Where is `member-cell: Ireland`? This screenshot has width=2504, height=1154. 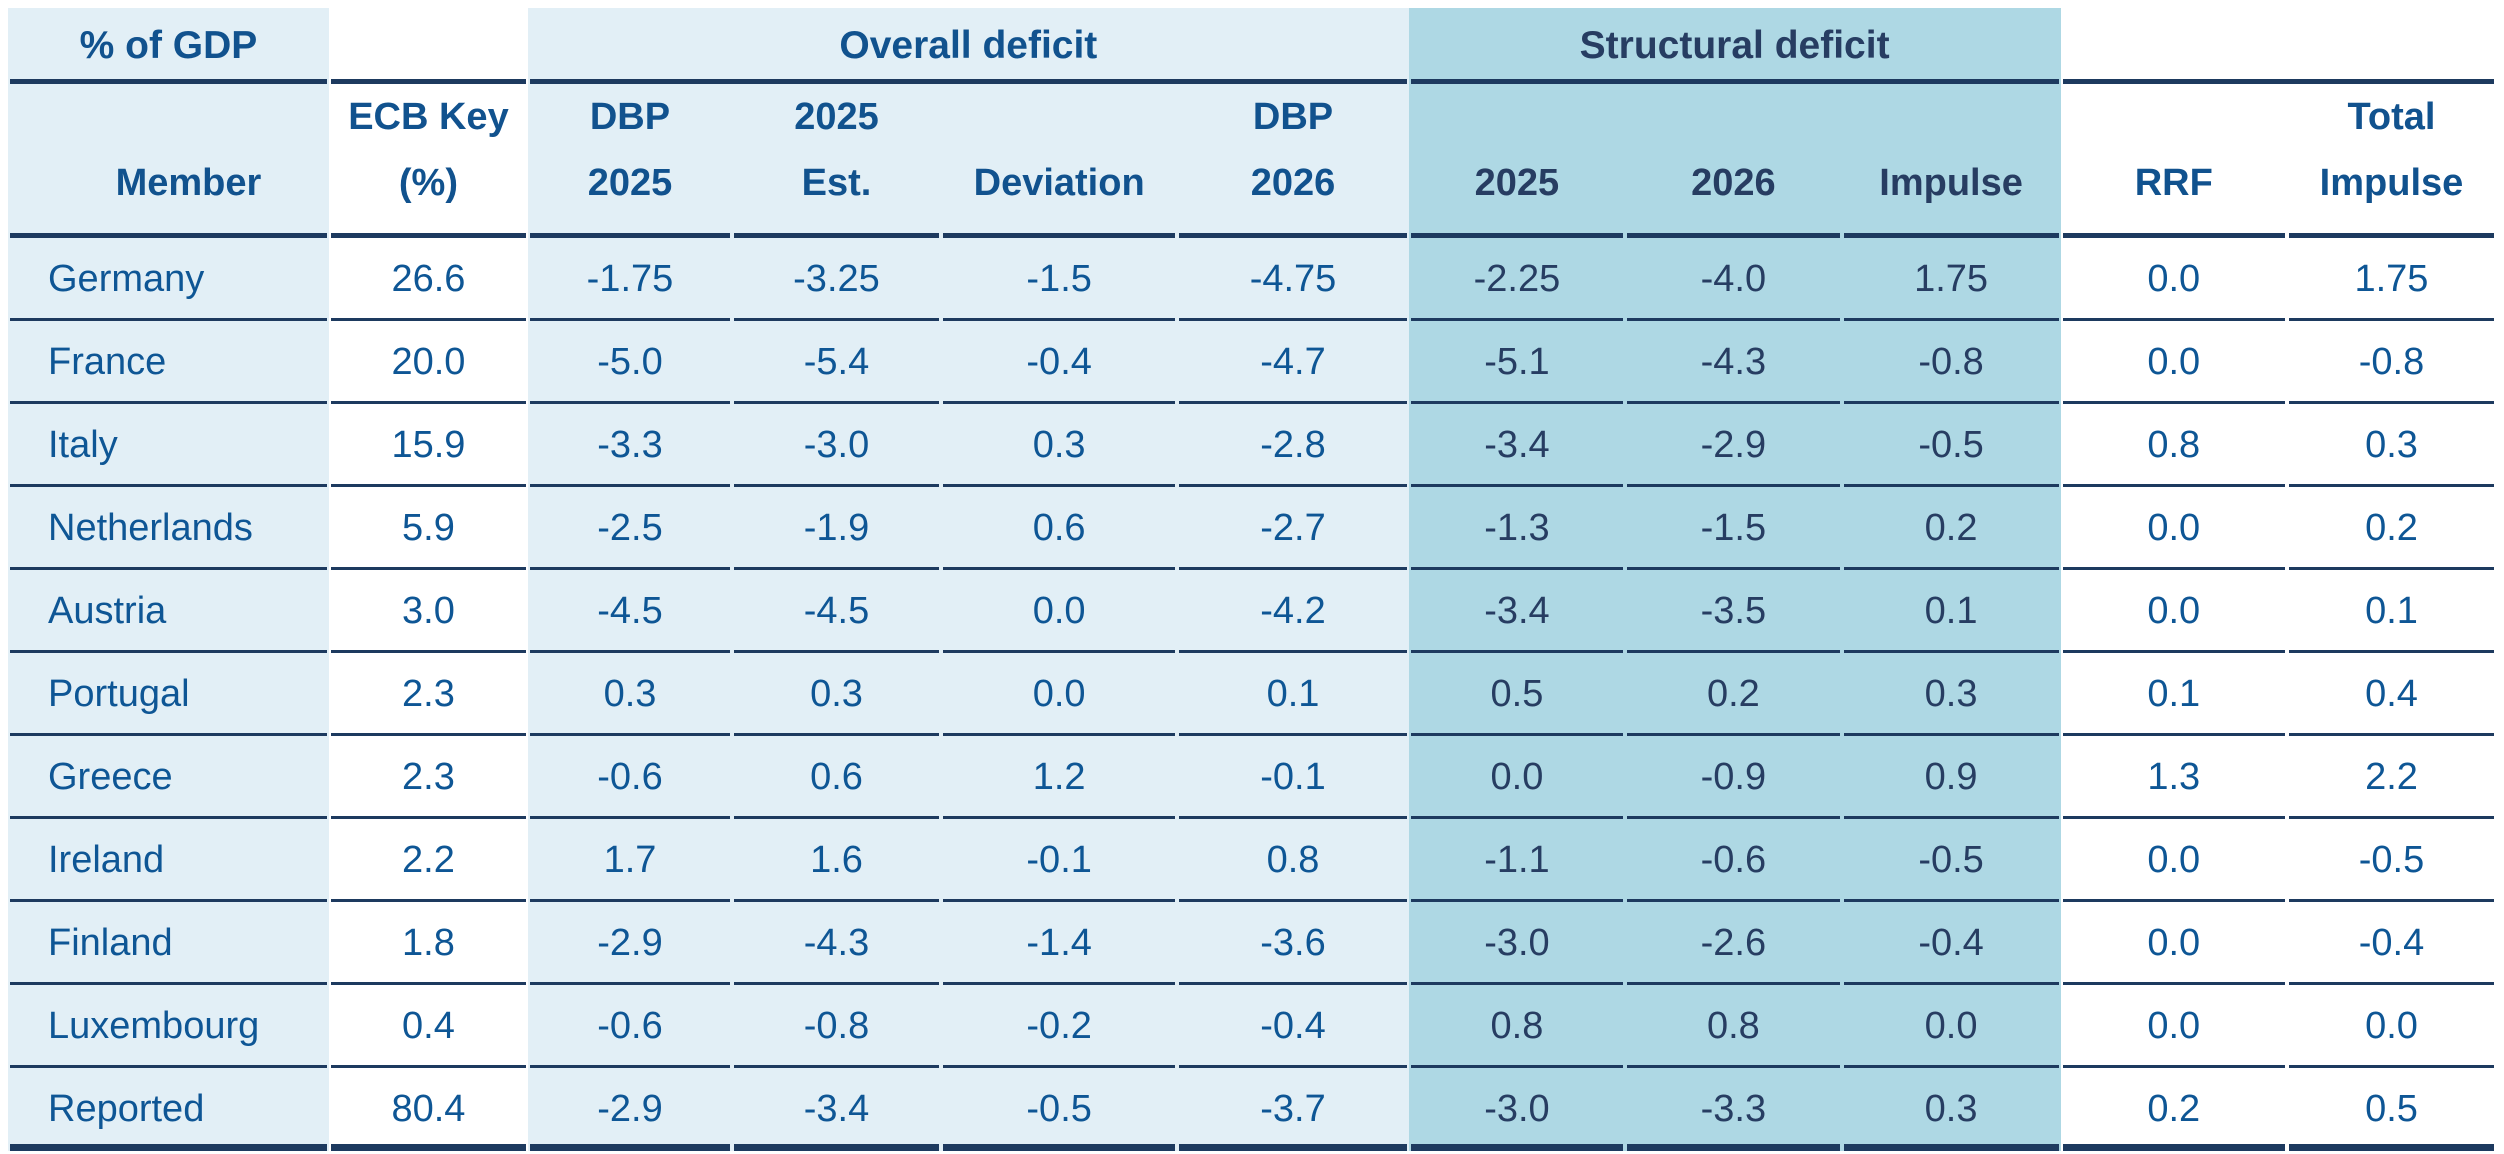
member-cell: Ireland is located at coordinates (168, 860).